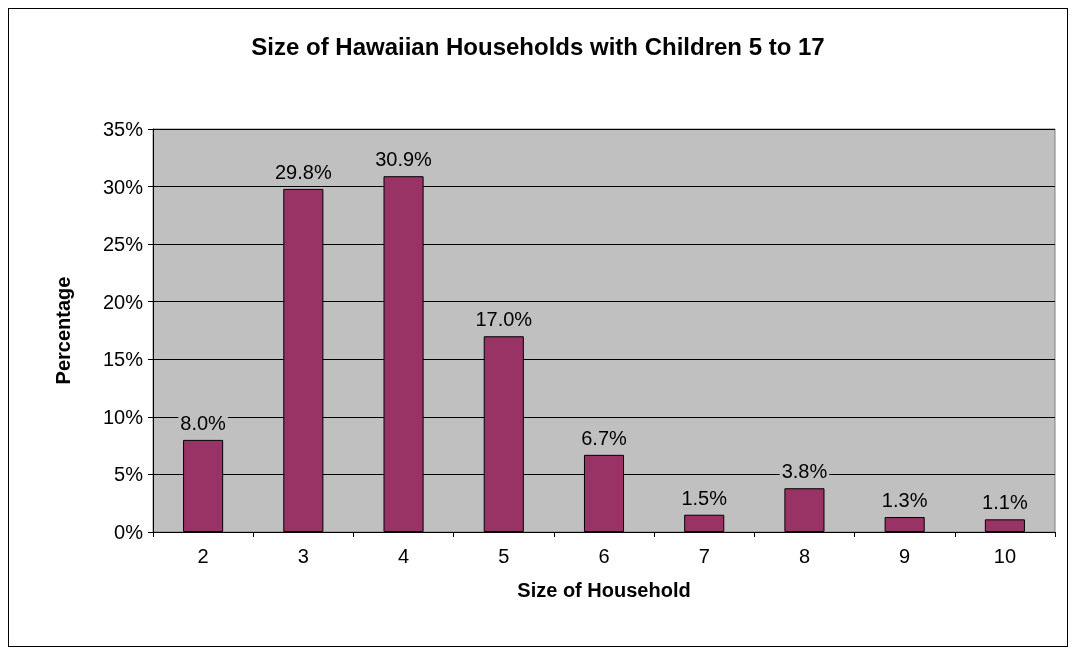 This screenshot has width=1078, height=657. Describe the element at coordinates (123, 301) in the screenshot. I see `y-tick-label: 20%` at that location.